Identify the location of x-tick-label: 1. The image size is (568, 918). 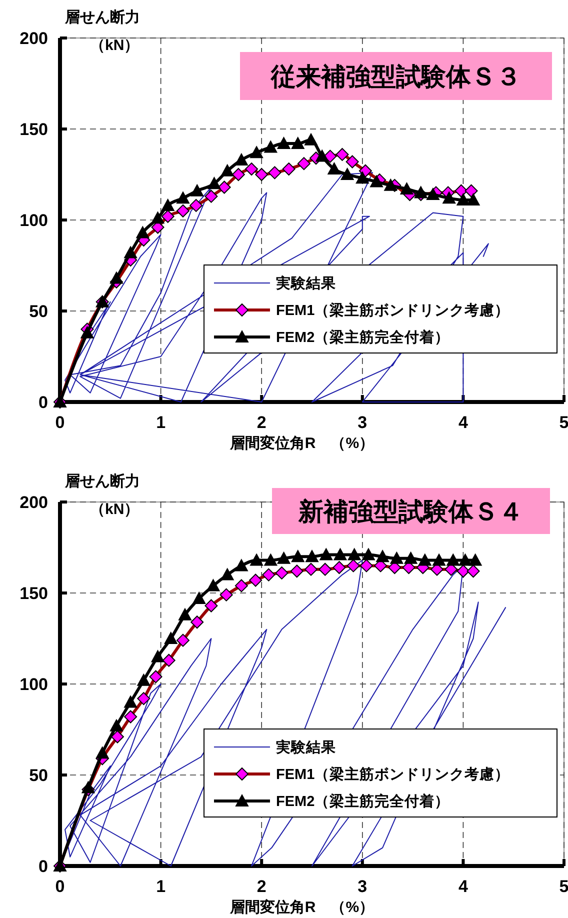
(161, 886).